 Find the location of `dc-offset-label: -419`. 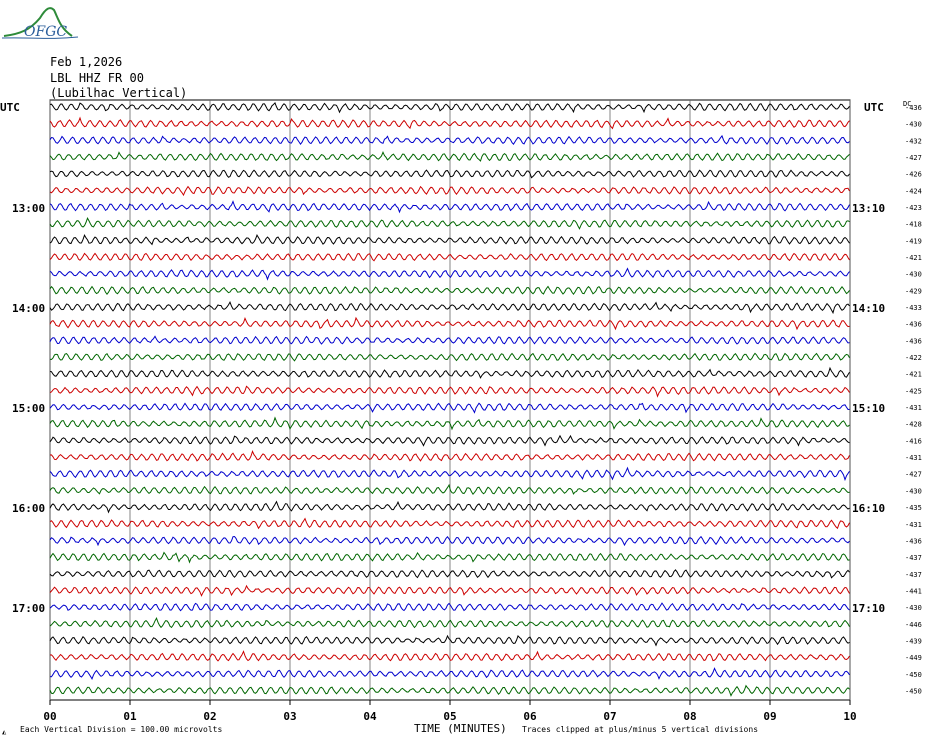

dc-offset-label: -419 is located at coordinates (913, 241).